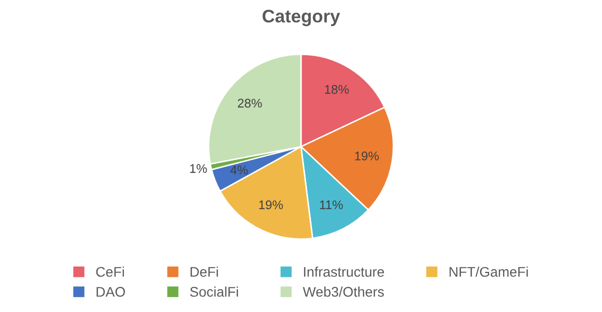 Image resolution: width=602 pixels, height=312 pixels. I want to click on chart-title: Category, so click(301, 18).